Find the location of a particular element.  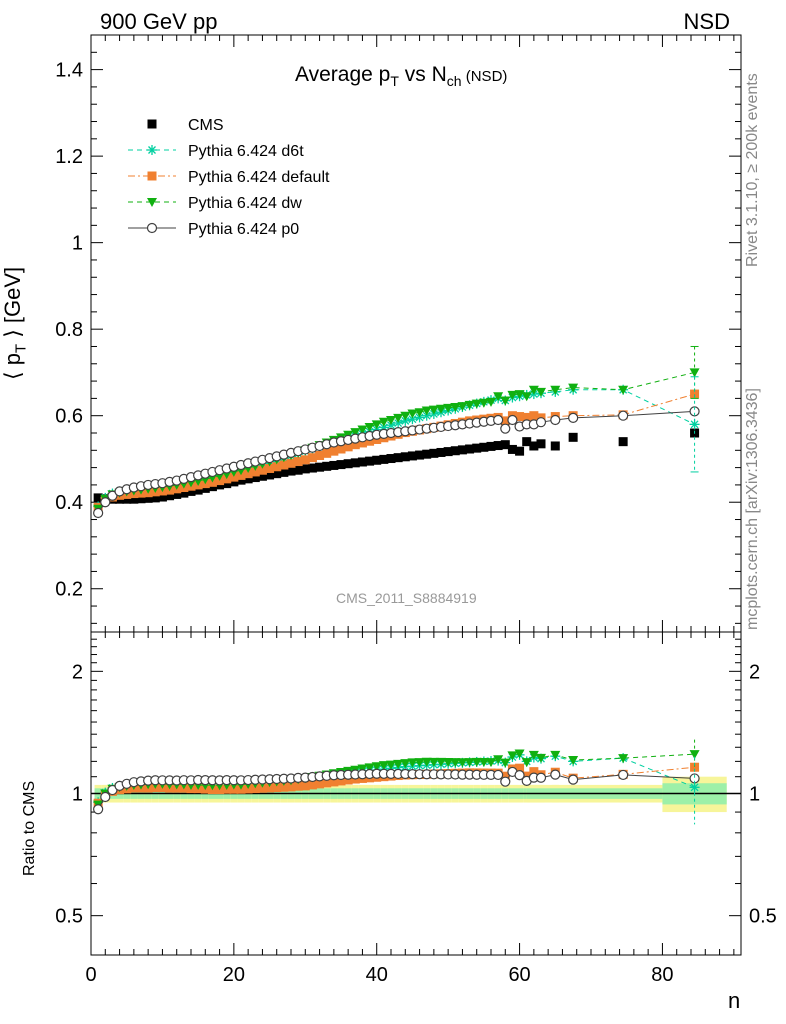

x-tick-label: 0 is located at coordinates (90, 975).